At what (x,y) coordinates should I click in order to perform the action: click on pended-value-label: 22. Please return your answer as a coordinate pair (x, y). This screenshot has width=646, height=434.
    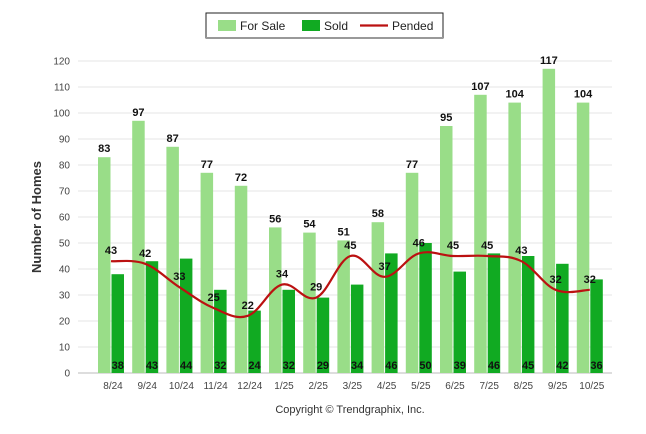
    Looking at the image, I should click on (248, 306).